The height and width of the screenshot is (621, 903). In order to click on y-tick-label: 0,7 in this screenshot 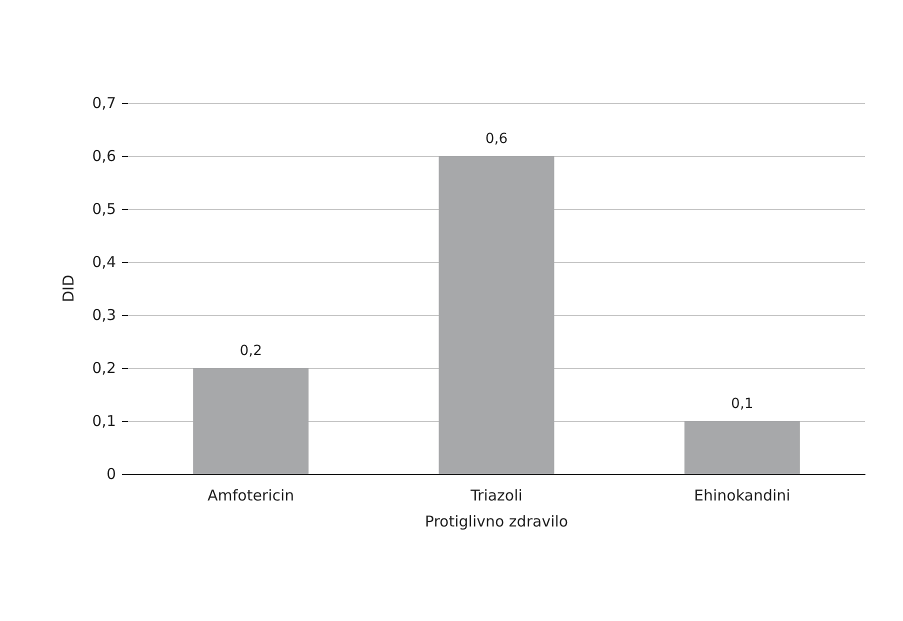, I will do `click(104, 103)`.